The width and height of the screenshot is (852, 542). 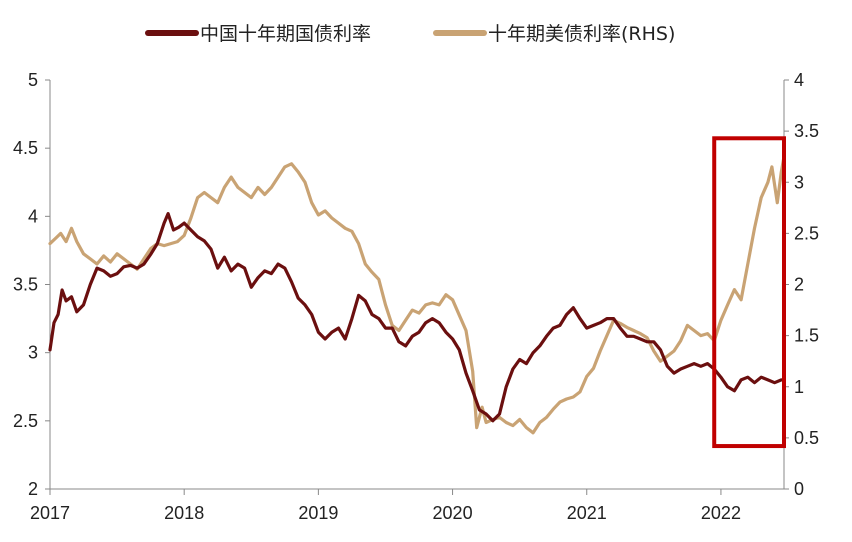 I want to click on y-left-tick-label: 4.5, so click(x=25, y=148).